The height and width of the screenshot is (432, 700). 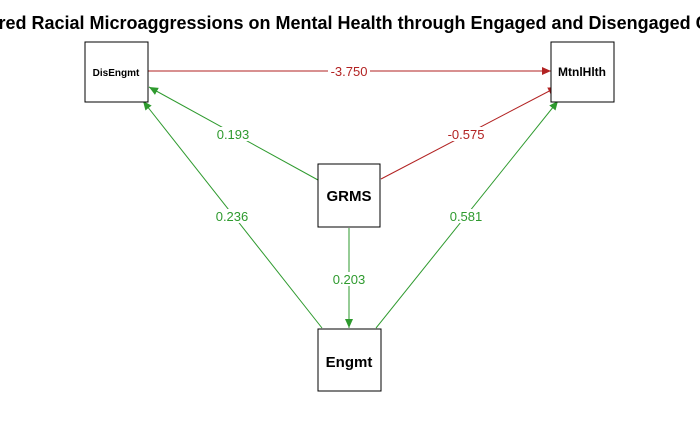 I want to click on edge-label-grms-disengmt: 0.193, so click(x=233, y=134).